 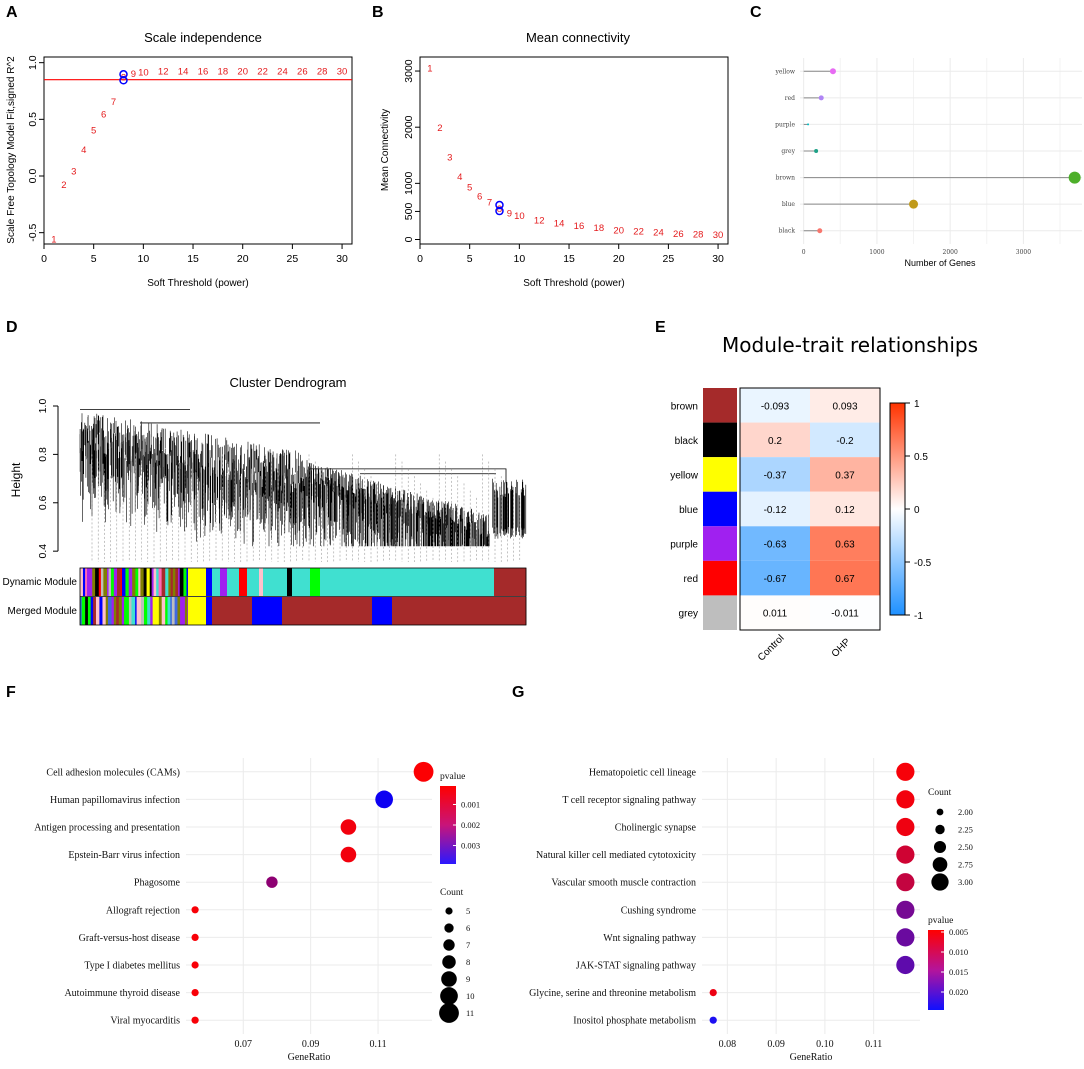 What do you see at coordinates (262, 72) in the screenshot?
I see `panel-a-point-label: 22` at bounding box center [262, 72].